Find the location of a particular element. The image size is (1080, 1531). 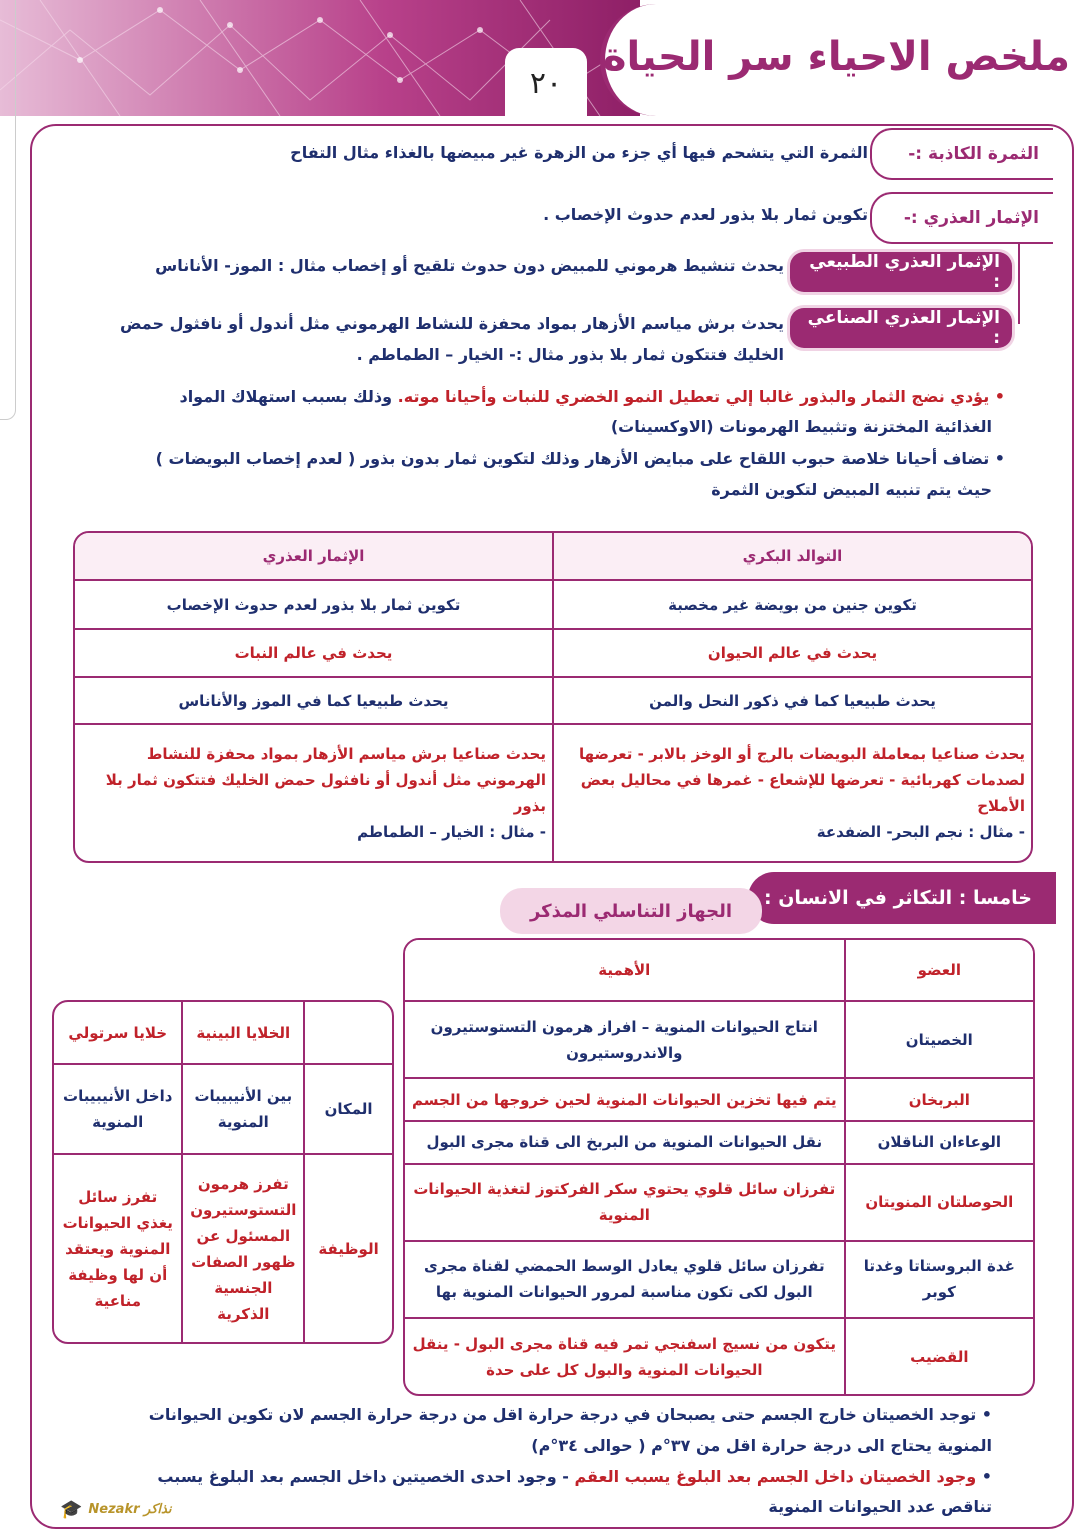

organ-cell: الوعاءان الناقلان is located at coordinates (938, 1142).